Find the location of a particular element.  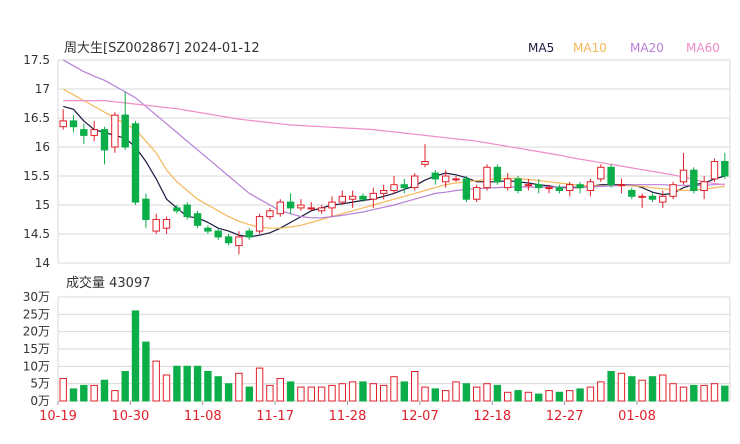

volume-tick-label: 20万 is located at coordinates (36, 332).